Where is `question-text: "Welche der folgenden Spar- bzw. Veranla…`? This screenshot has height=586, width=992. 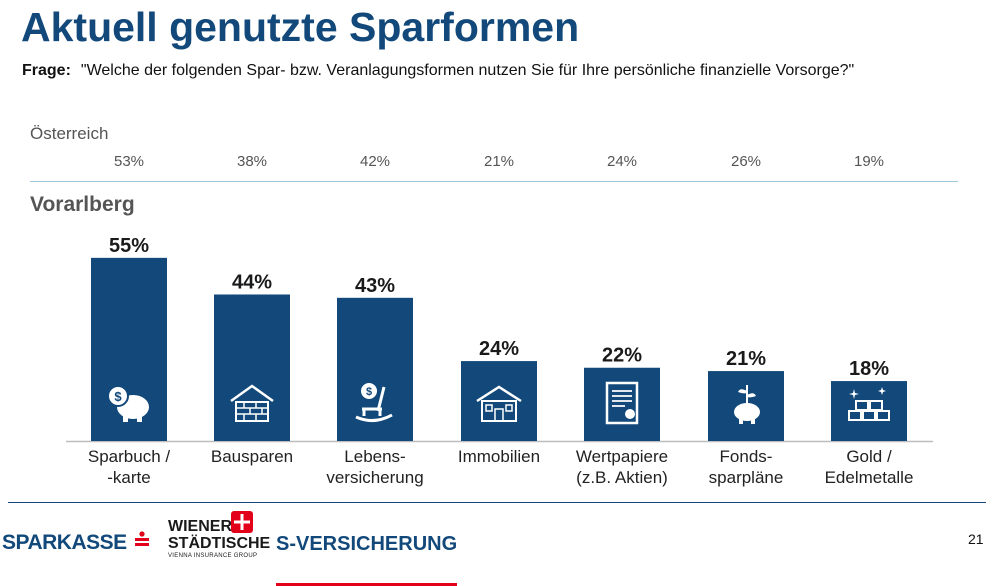 question-text: "Welche der folgenden Spar- bzw. Veranla… is located at coordinates (467, 70).